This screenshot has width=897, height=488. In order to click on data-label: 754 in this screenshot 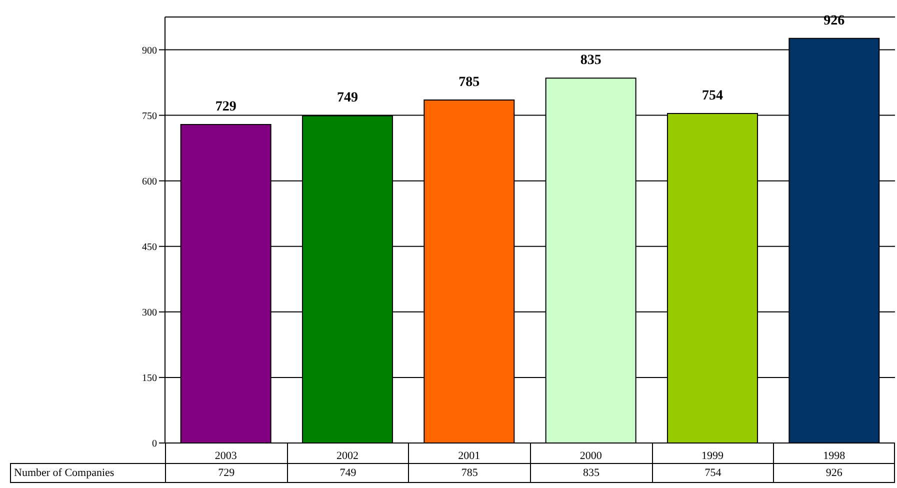, I will do `click(713, 473)`.